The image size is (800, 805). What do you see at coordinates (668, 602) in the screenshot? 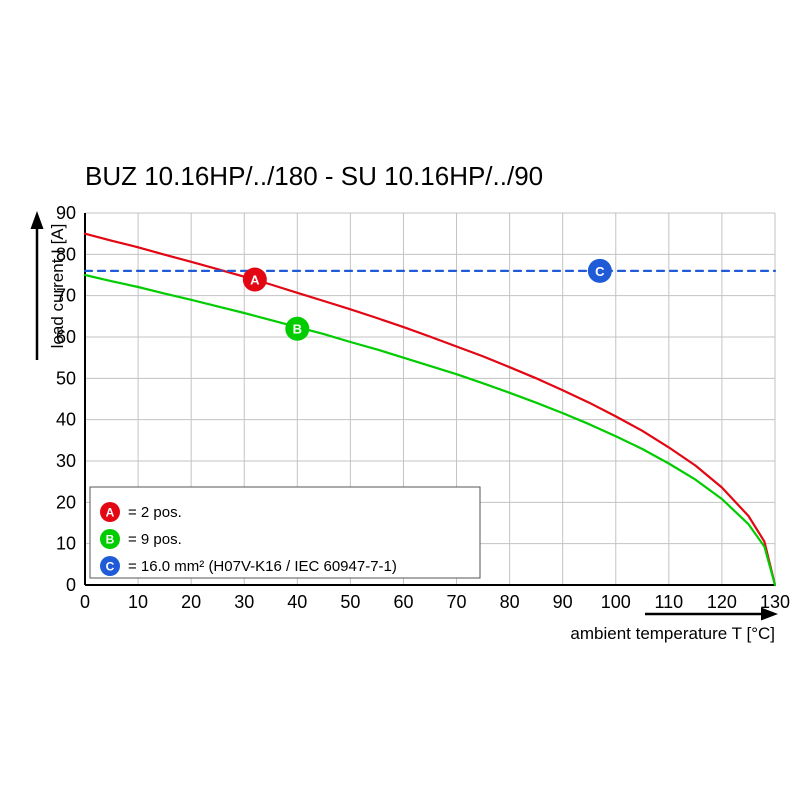
I see `x-tick-label: 110` at bounding box center [668, 602].